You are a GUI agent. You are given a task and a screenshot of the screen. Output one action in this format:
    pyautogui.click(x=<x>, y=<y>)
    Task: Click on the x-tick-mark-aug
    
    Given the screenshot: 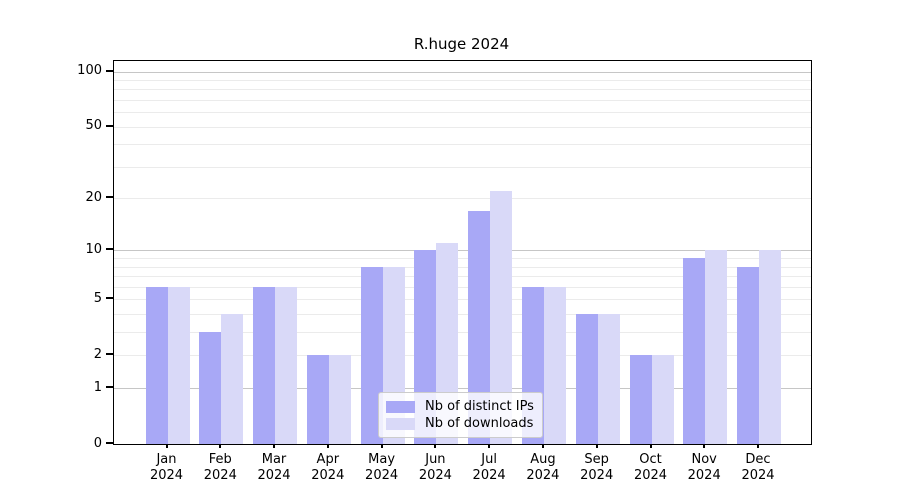 What is the action you would take?
    pyautogui.click(x=542, y=446)
    